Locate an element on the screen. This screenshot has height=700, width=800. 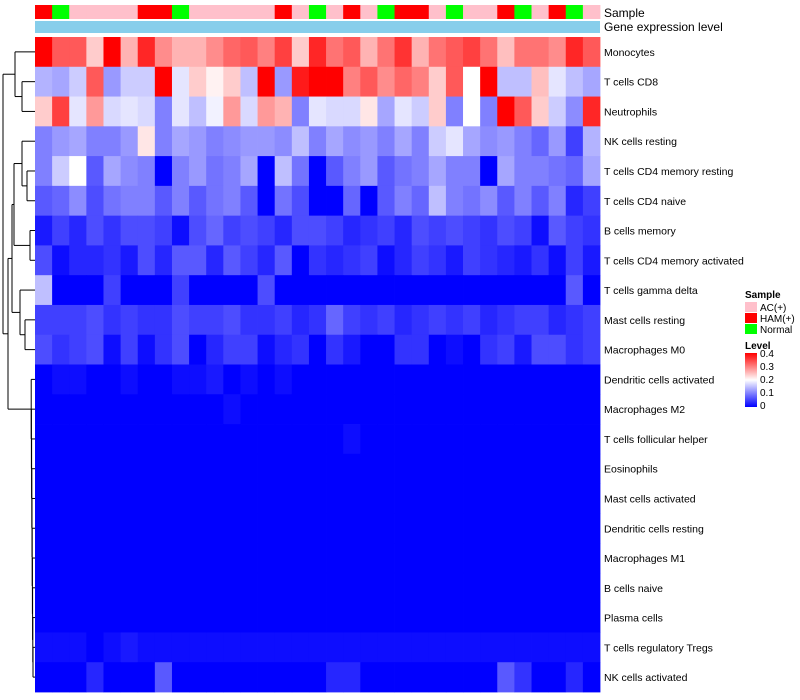
row-dendrogram is located at coordinates (18, 364).